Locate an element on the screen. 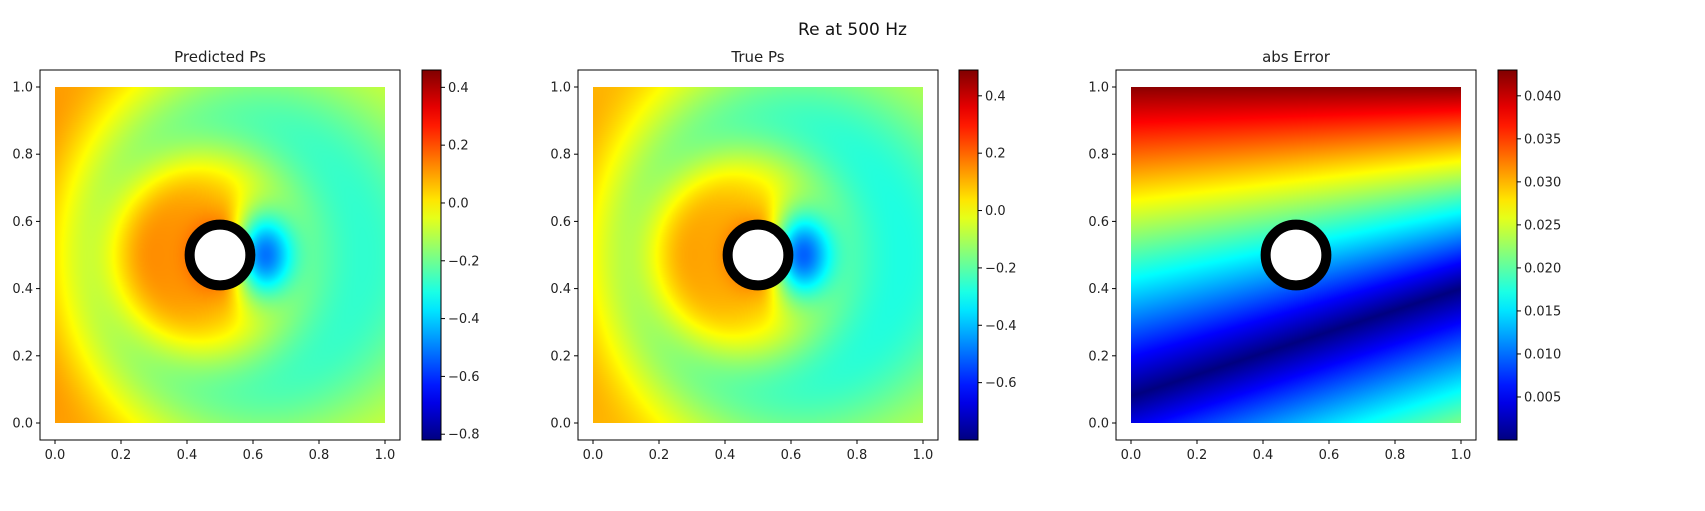 This screenshot has height=511, width=1705. panel-title: abs Error is located at coordinates (1296, 57).